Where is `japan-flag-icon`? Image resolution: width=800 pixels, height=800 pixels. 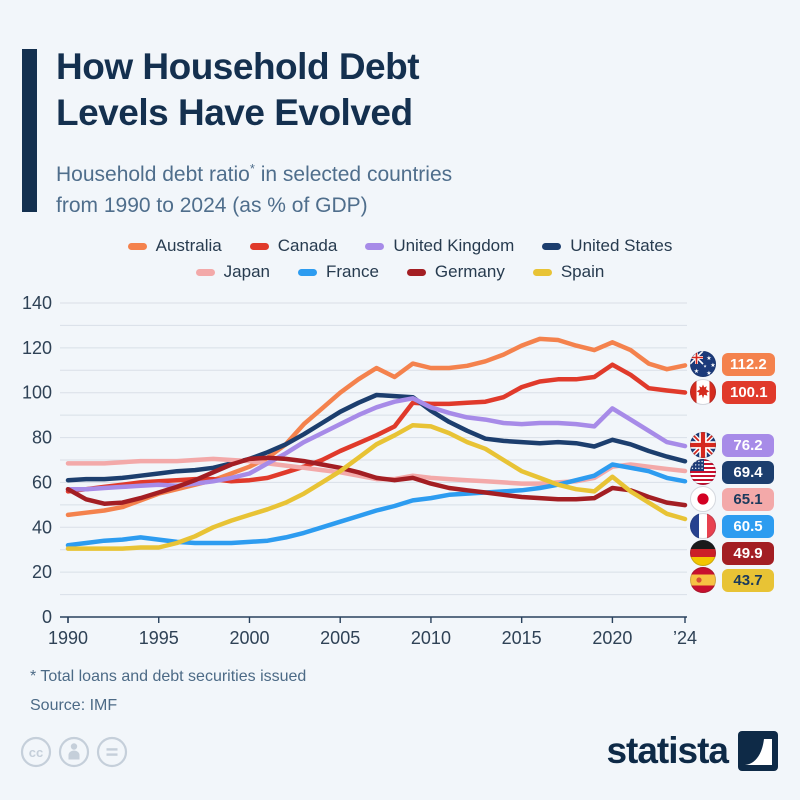
japan-flag-icon is located at coordinates (703, 499).